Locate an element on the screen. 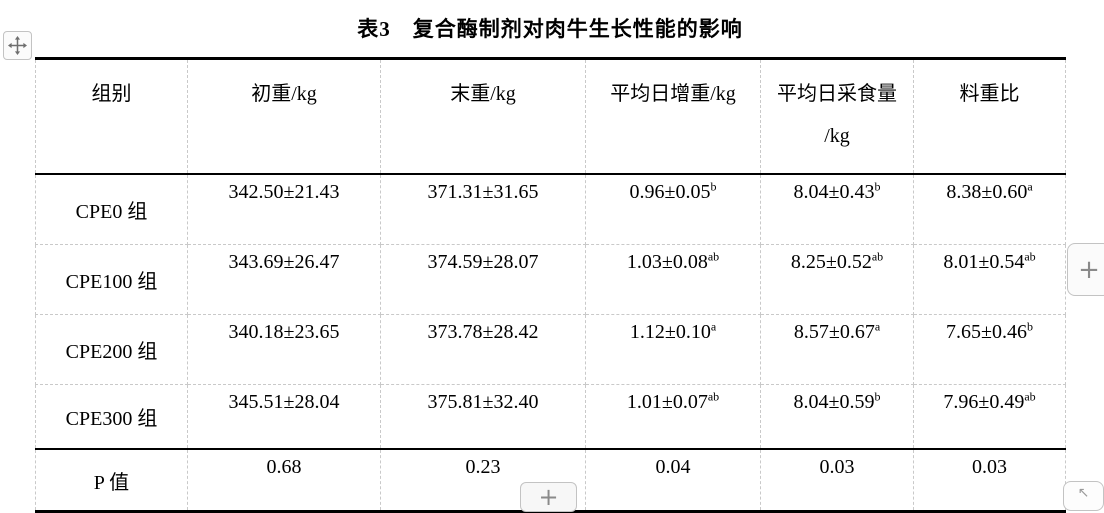 The width and height of the screenshot is (1104, 513). cell-value: 371.31±31.65 is located at coordinates (483, 192).